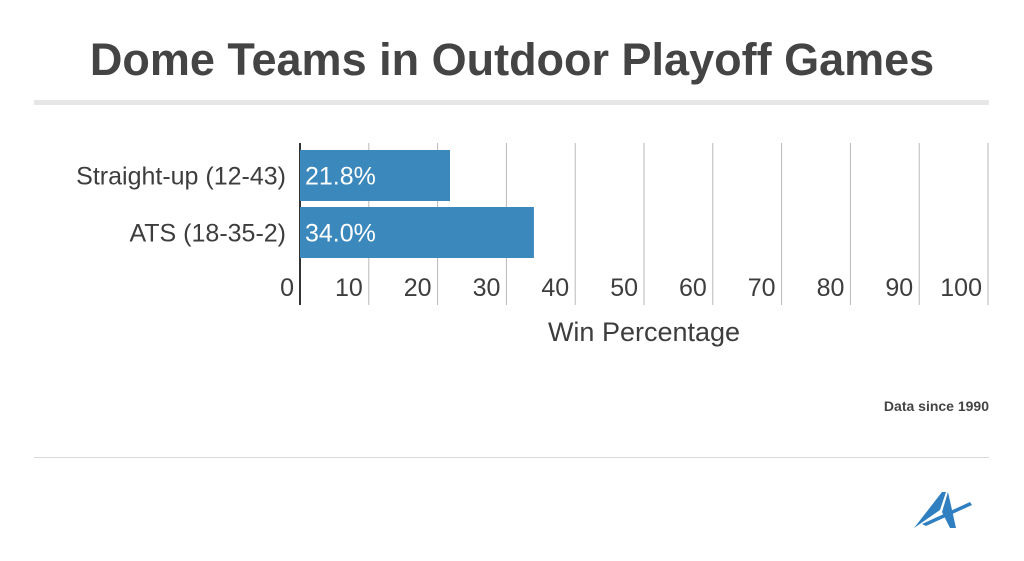  I want to click on x-tick-label: 30, so click(487, 288).